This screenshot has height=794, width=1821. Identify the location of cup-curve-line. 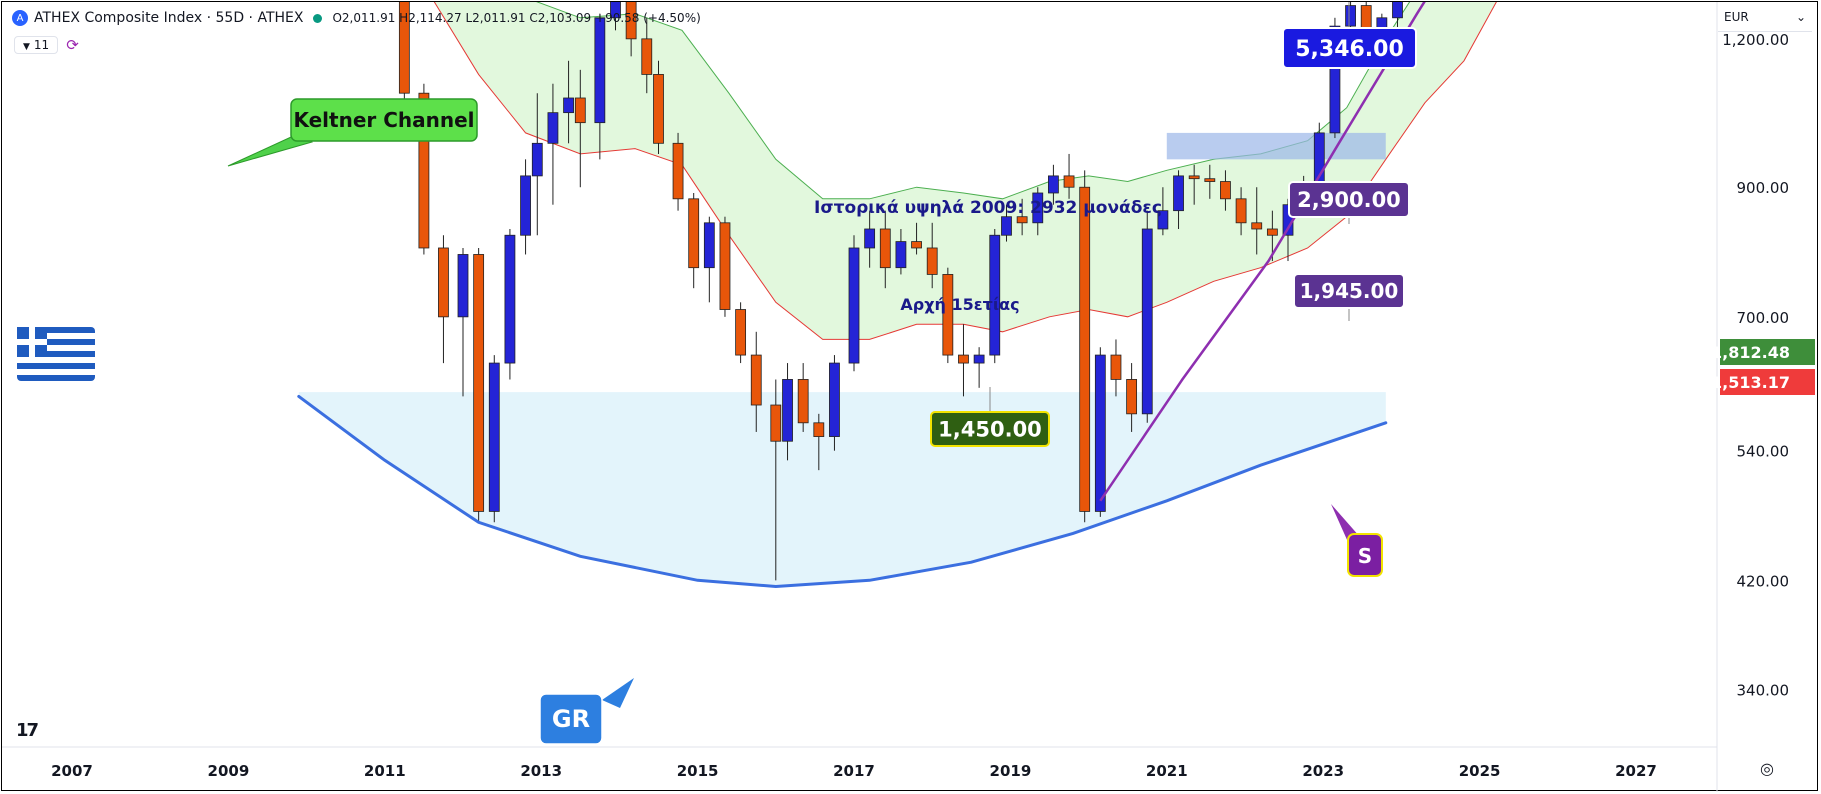
(842, 491).